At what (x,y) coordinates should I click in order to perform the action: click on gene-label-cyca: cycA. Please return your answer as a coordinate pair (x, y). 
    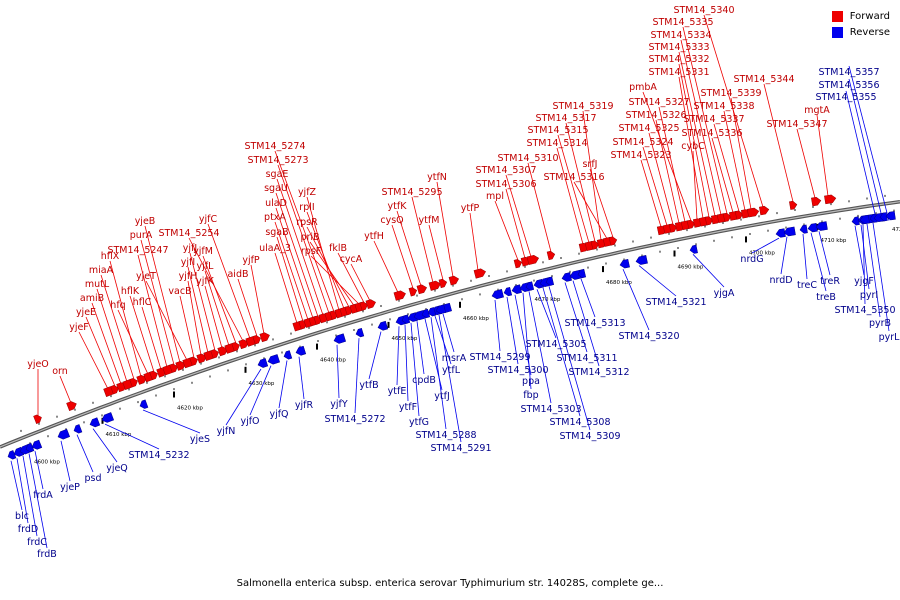
    Looking at the image, I should click on (351, 259).